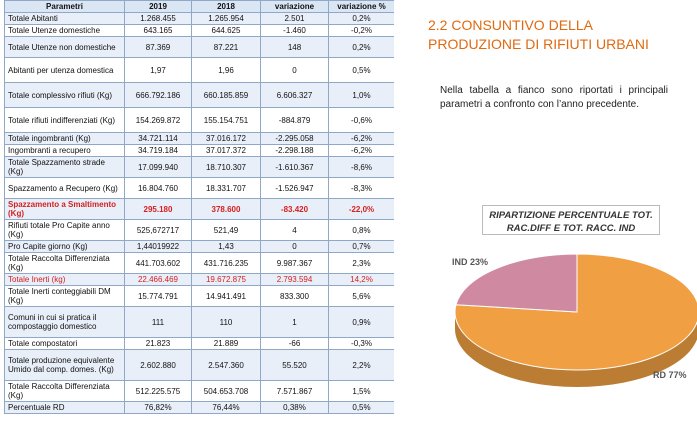 This screenshot has width=697, height=423. What do you see at coordinates (64, 230) in the screenshot?
I see `cell-parametro: Rifiuti totale Pro Capite anno (Kg)` at bounding box center [64, 230].